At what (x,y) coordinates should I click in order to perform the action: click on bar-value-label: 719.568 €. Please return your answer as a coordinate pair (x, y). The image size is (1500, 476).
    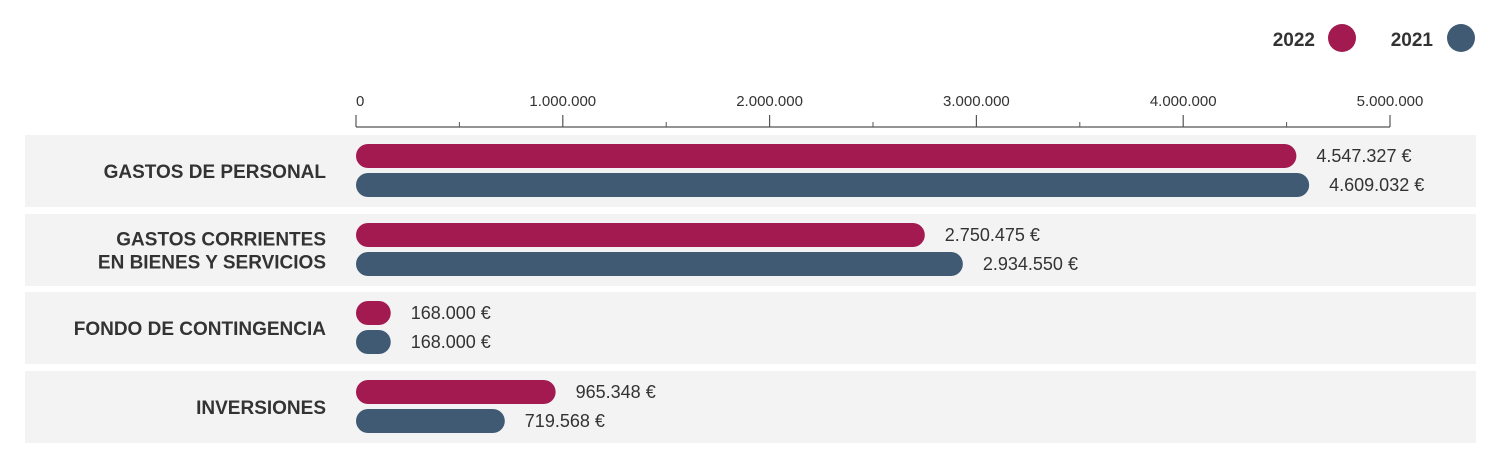
    Looking at the image, I should click on (565, 421).